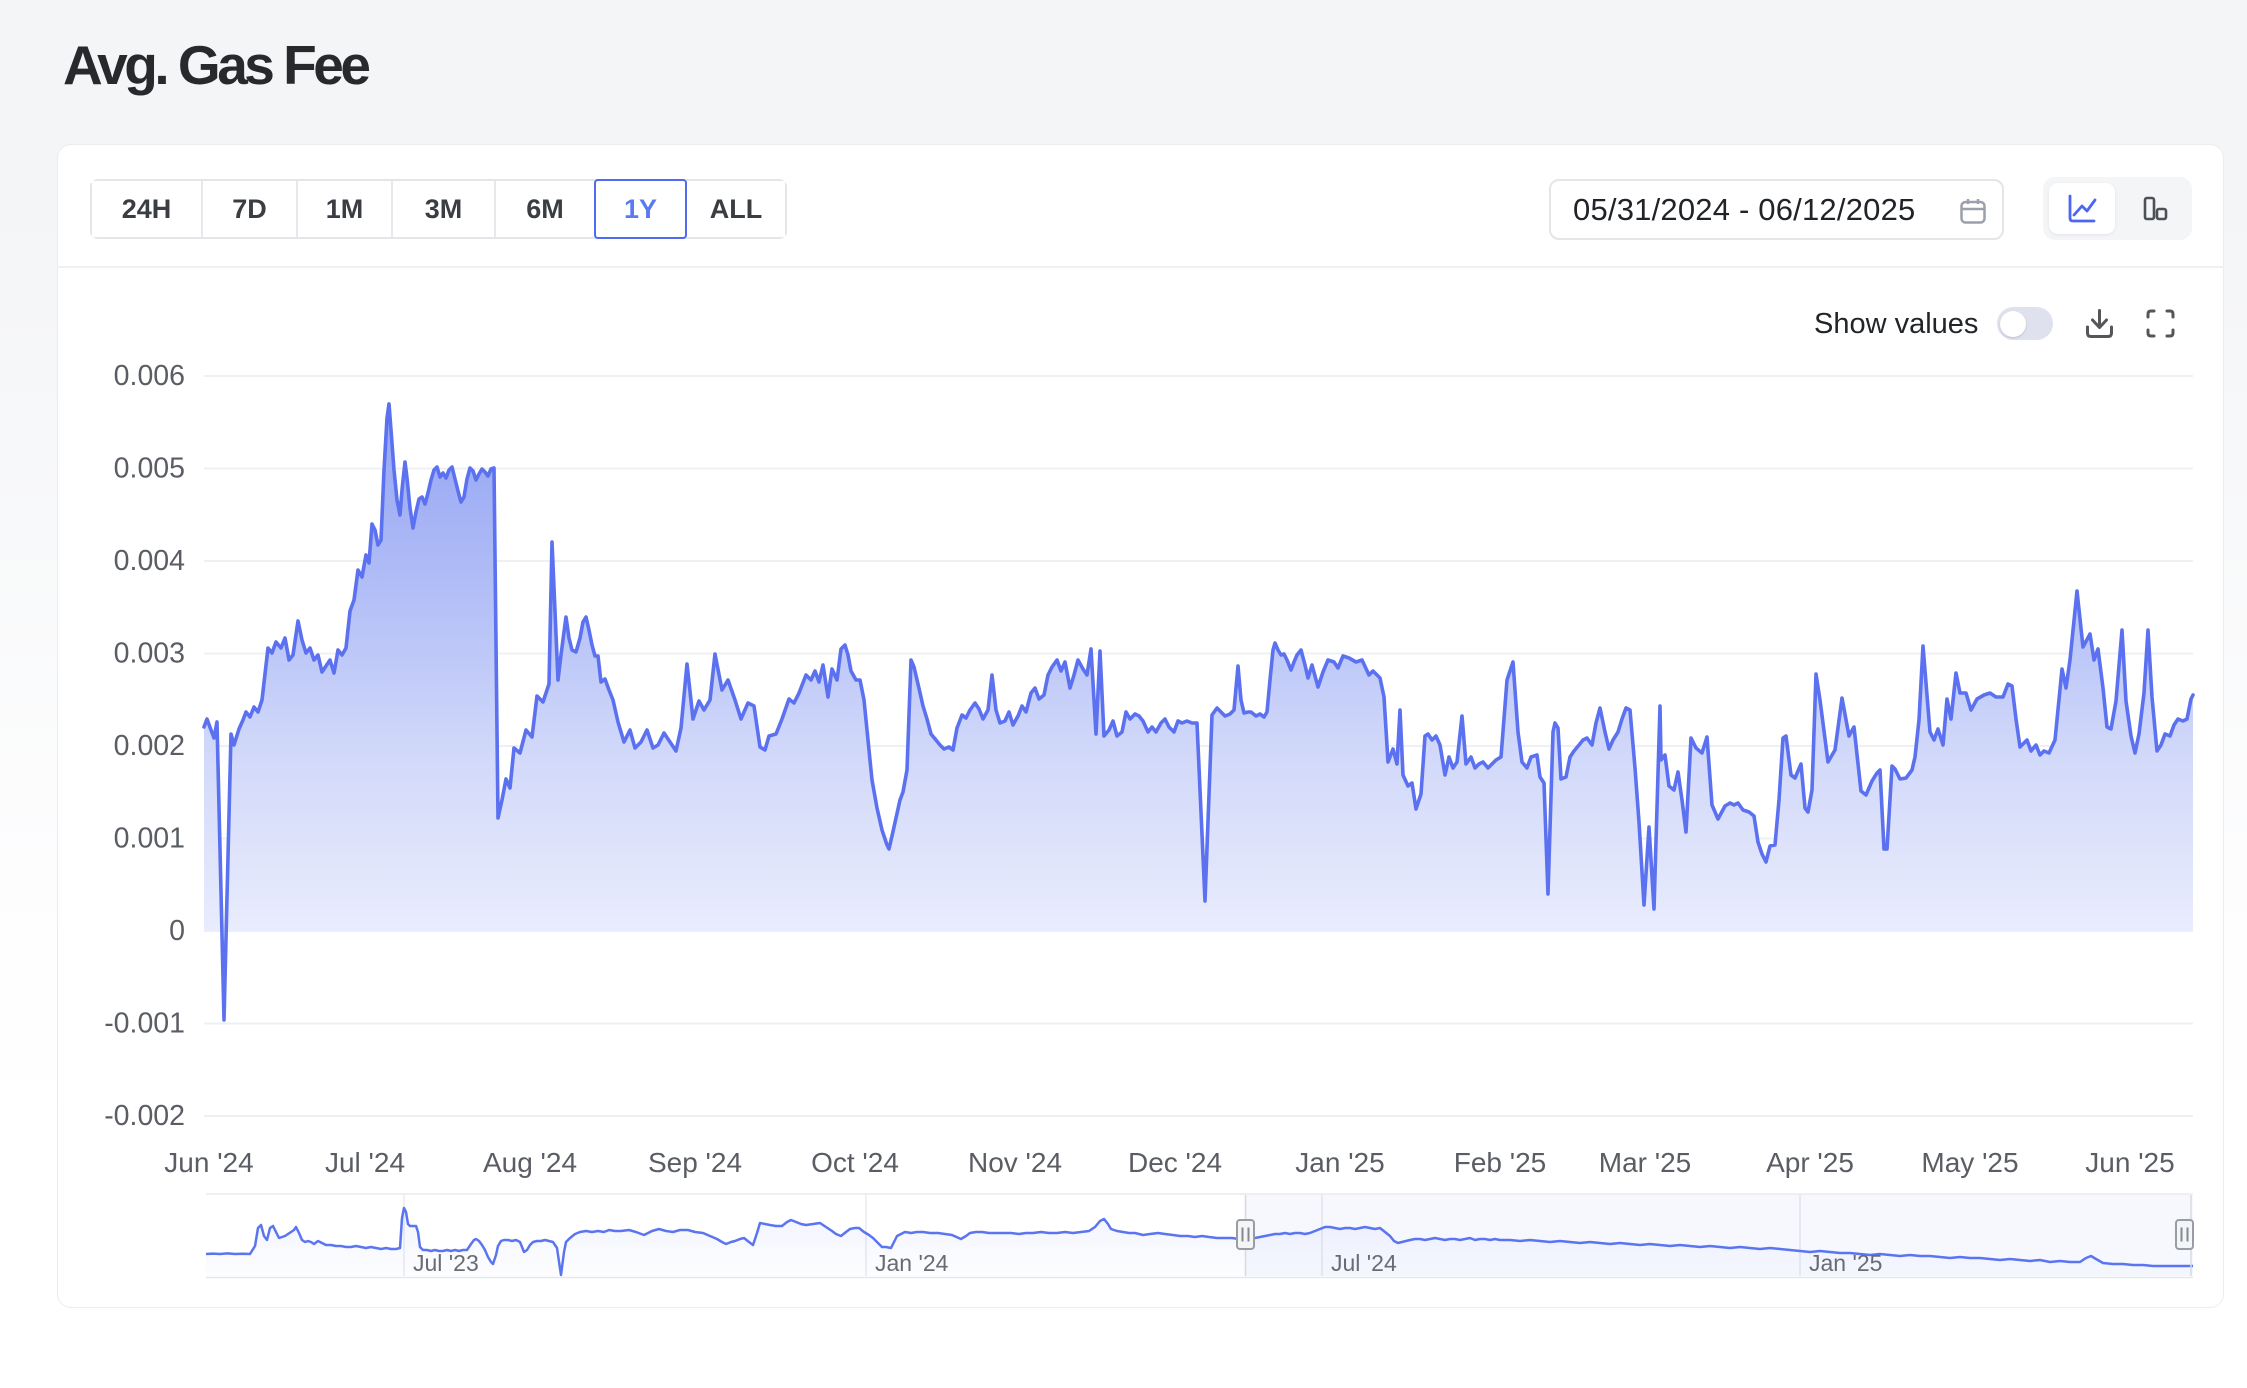  What do you see at coordinates (1969, 1162) in the screenshot?
I see `svg-text: May '25` at bounding box center [1969, 1162].